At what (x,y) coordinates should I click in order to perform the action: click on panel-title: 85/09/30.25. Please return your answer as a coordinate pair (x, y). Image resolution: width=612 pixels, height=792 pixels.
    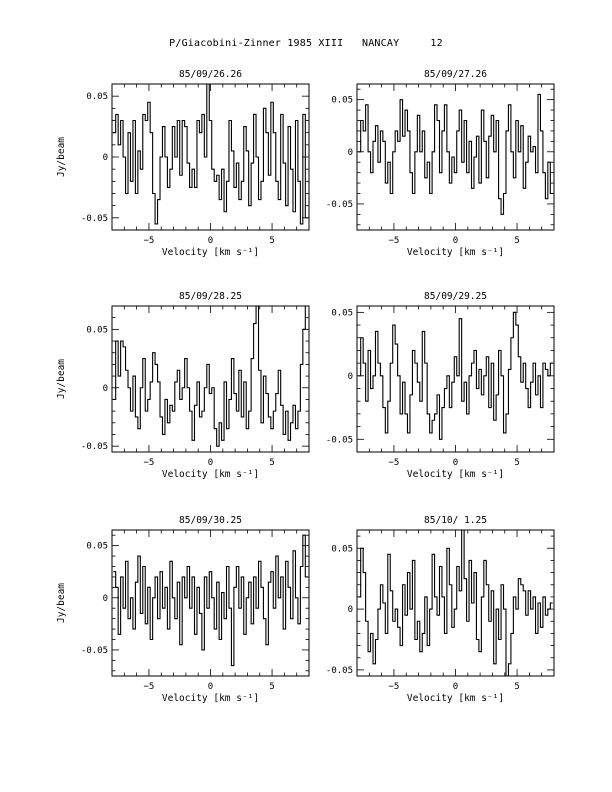
    Looking at the image, I should click on (210, 520).